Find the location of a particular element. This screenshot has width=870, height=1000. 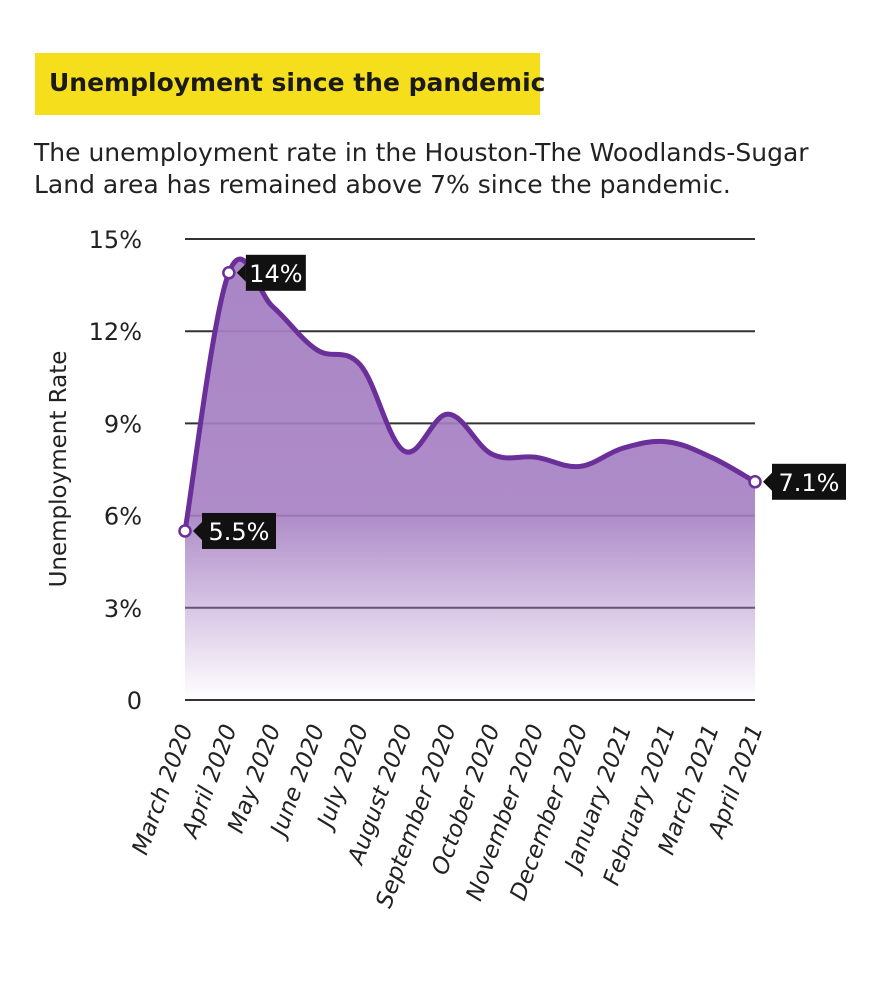

annotation-label: 5.5% is located at coordinates (239, 532).